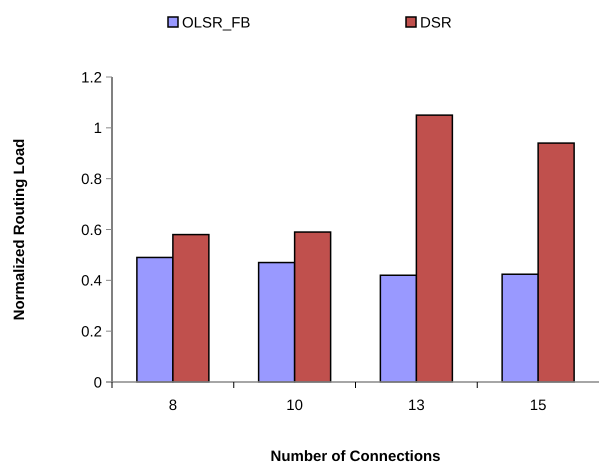 The height and width of the screenshot is (473, 610). I want to click on y-tick-label: 0, so click(98, 383).